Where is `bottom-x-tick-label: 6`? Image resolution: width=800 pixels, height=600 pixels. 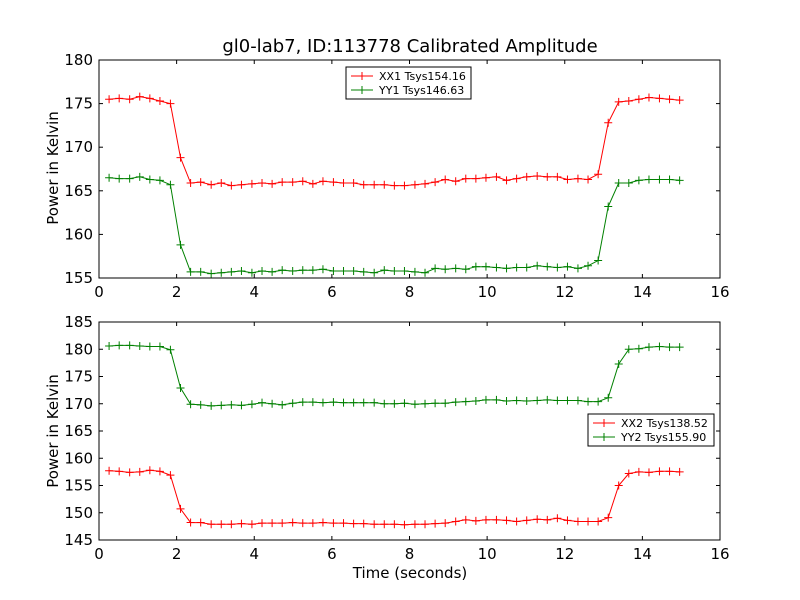
bottom-x-tick-label: 6 is located at coordinates (332, 554).